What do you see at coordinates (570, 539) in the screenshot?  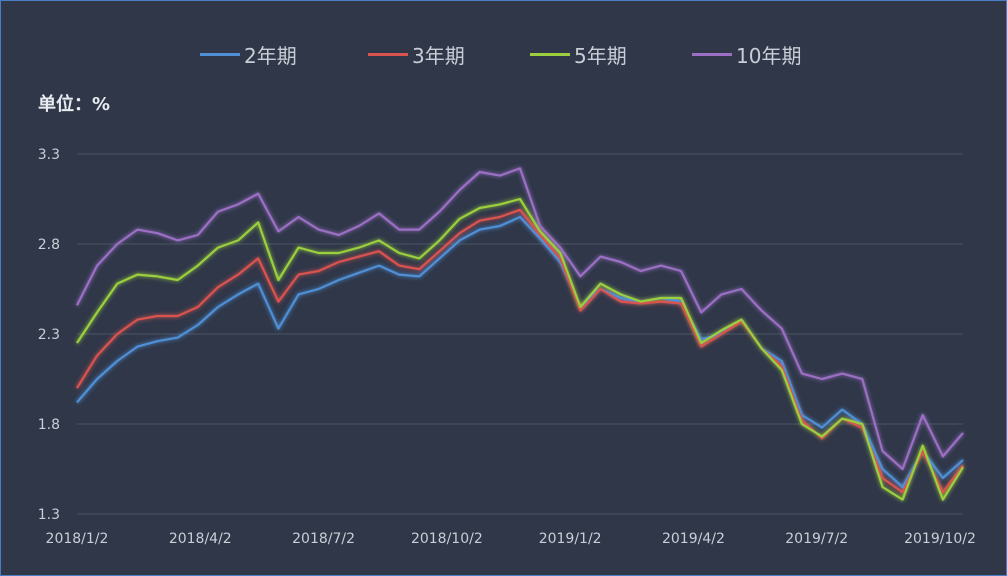 I see `x-tick-label: 2019/1/2` at bounding box center [570, 539].